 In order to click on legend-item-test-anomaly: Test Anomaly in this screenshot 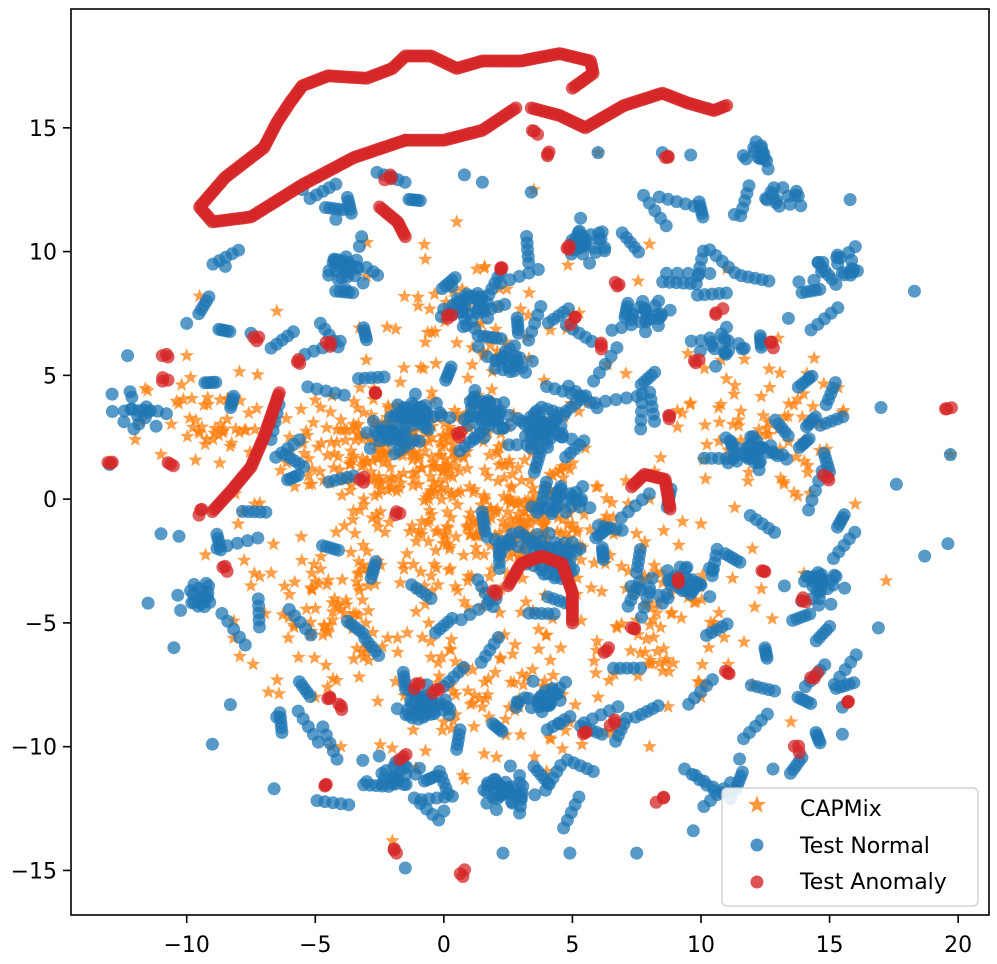, I will do `click(848, 882)`.